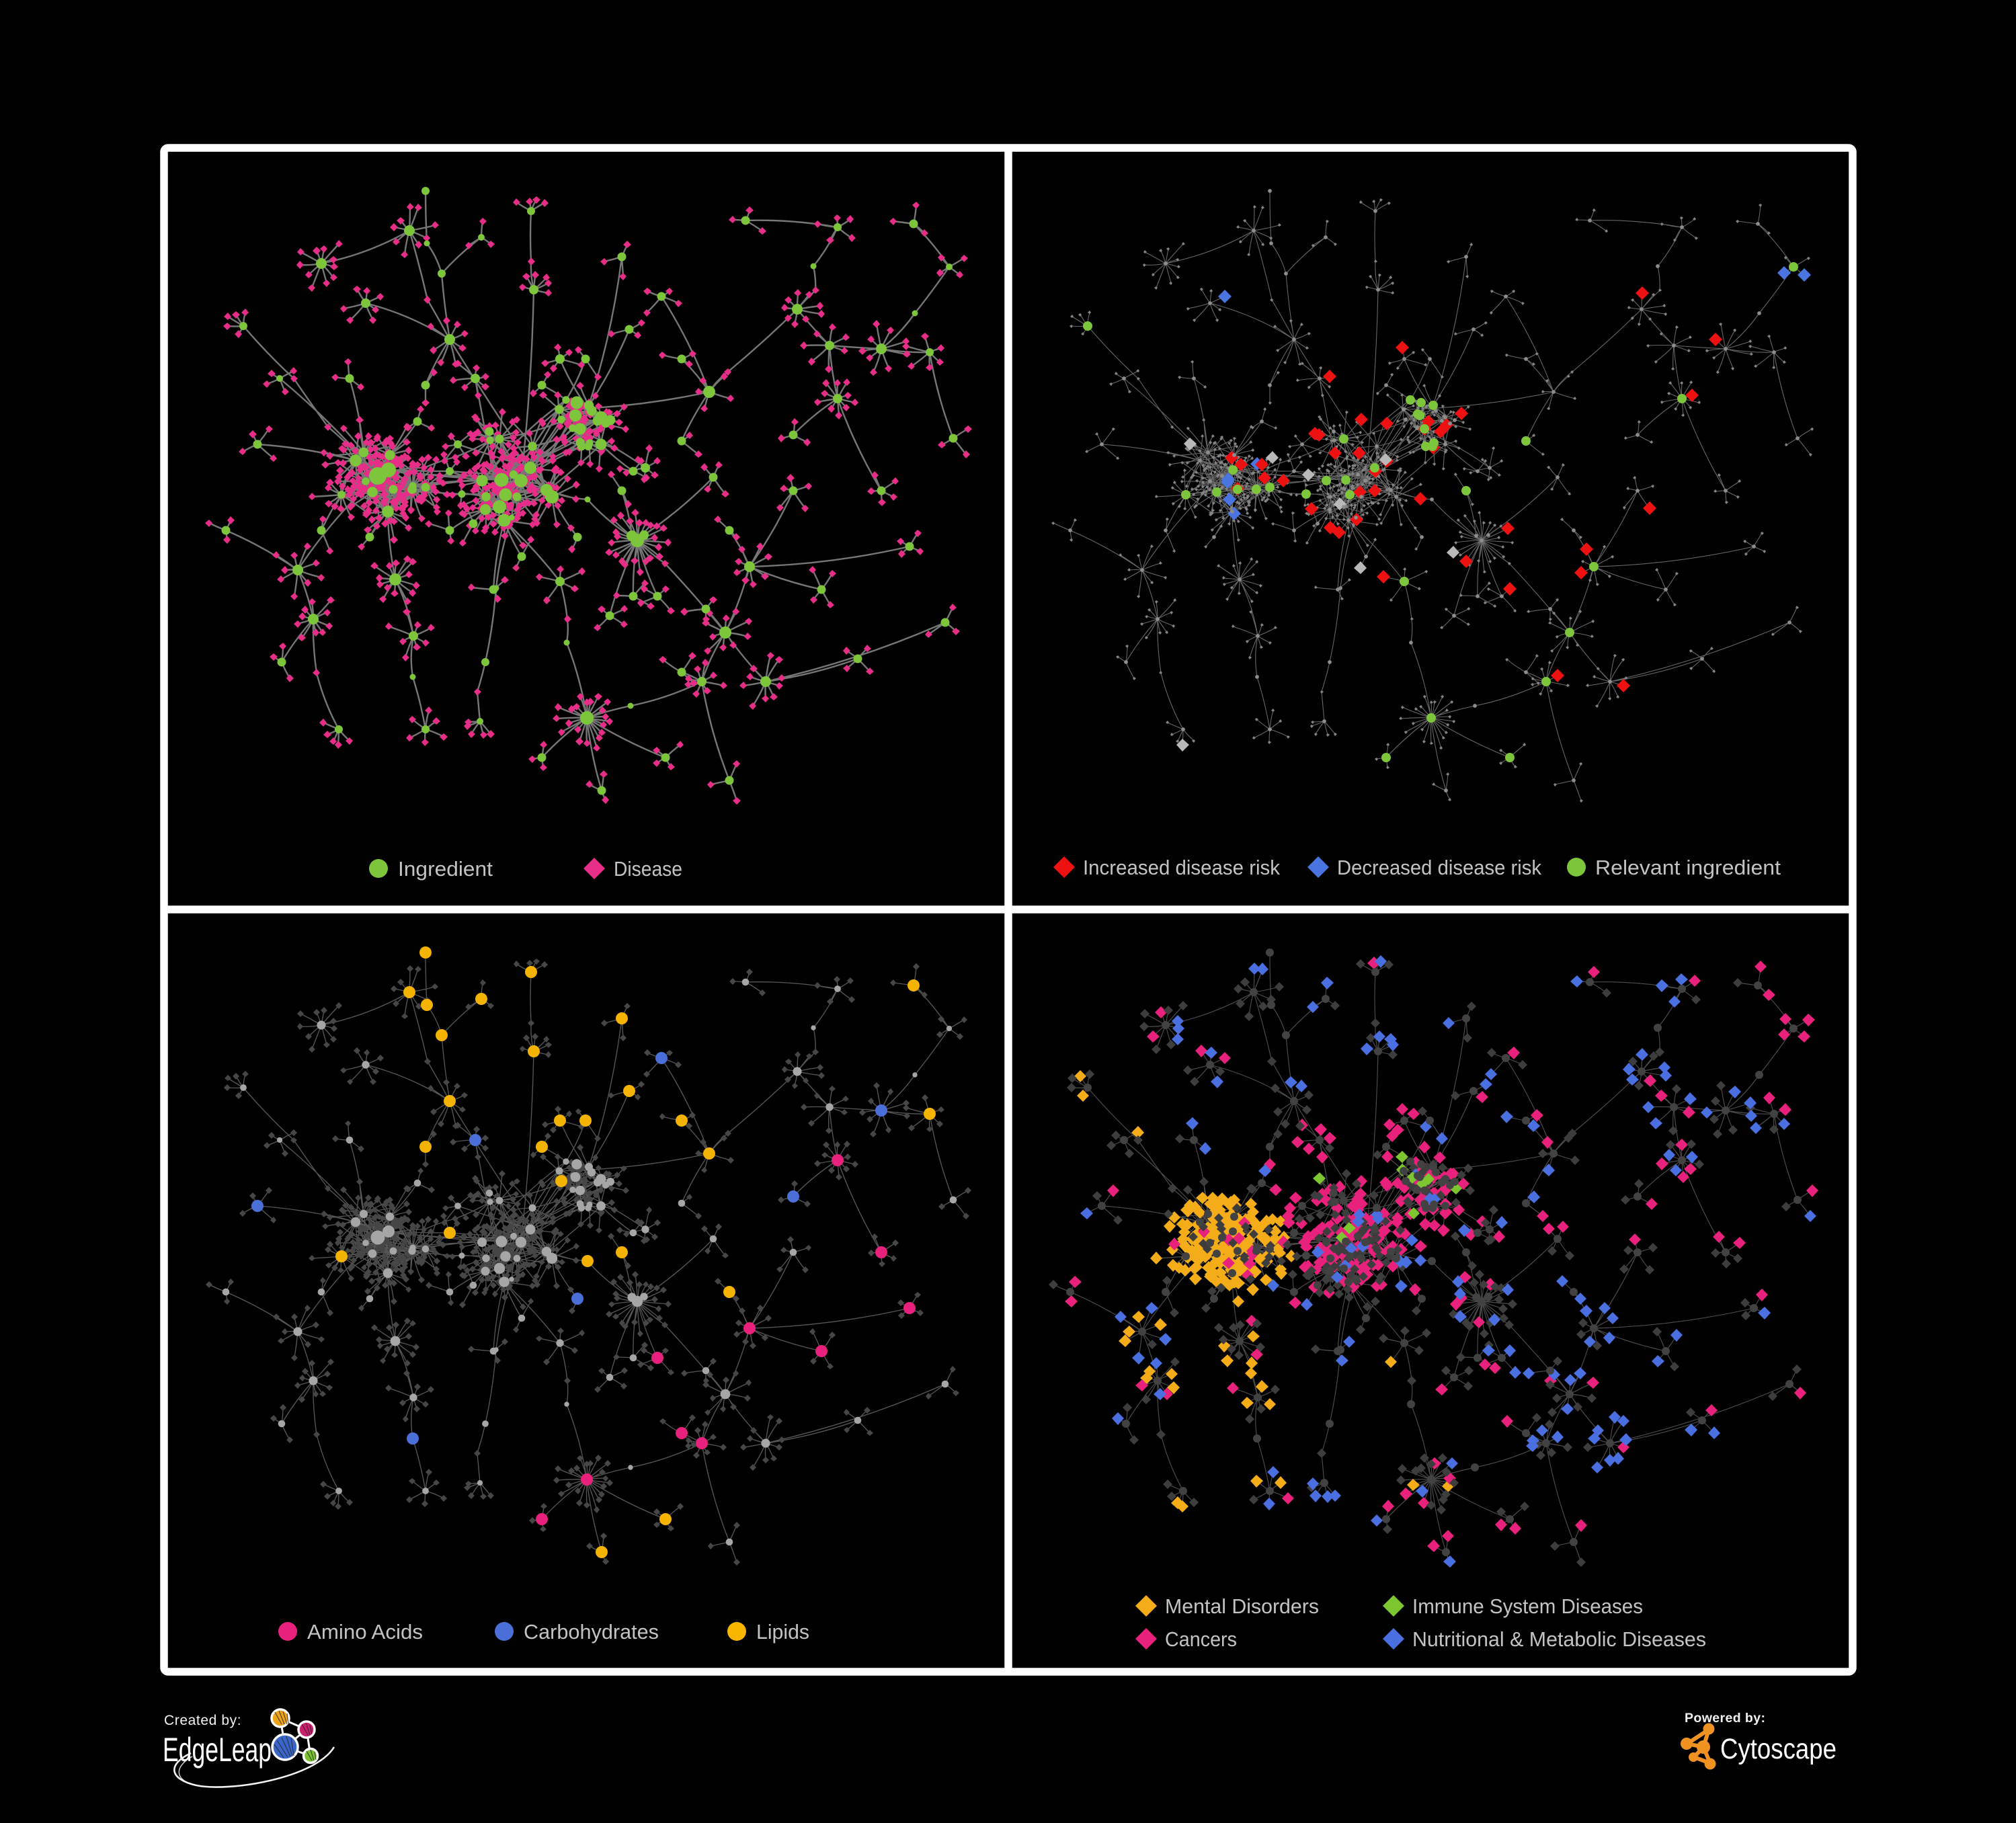 The width and height of the screenshot is (2016, 1823). Describe the element at coordinates (217, 1750) in the screenshot. I see `svg-text: EdgeLeap` at that location.